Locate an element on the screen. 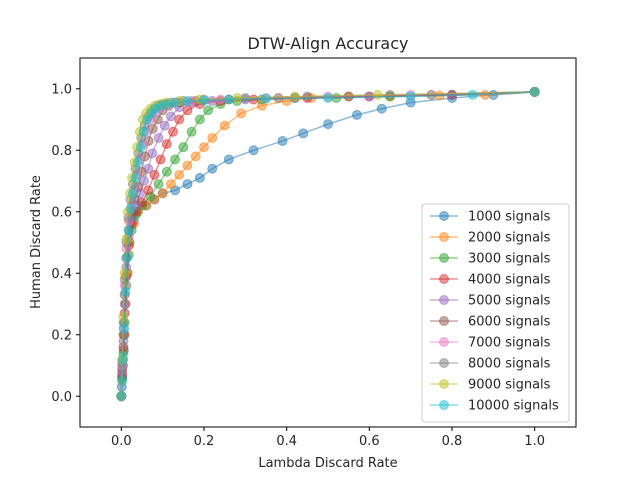 The image size is (640, 480). y-tick-label: 0.6 is located at coordinates (61, 212).